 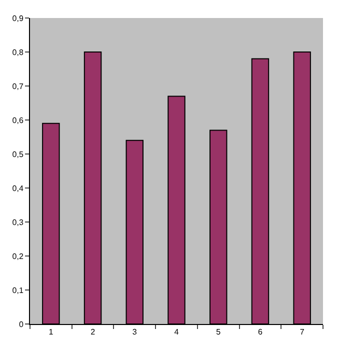 What do you see at coordinates (302, 332) in the screenshot?
I see `x-tick-label: 7` at bounding box center [302, 332].